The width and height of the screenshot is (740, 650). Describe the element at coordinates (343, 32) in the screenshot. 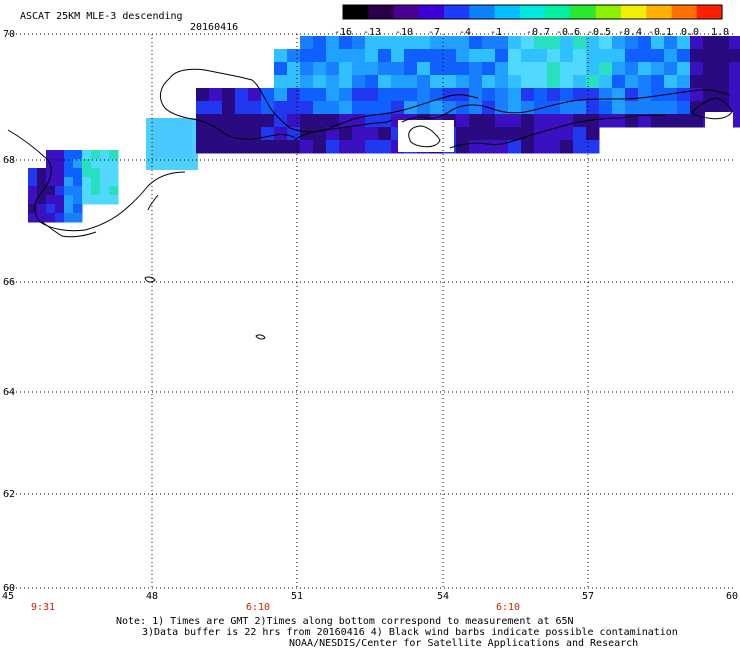

I see `colorbar-label: -16` at that location.